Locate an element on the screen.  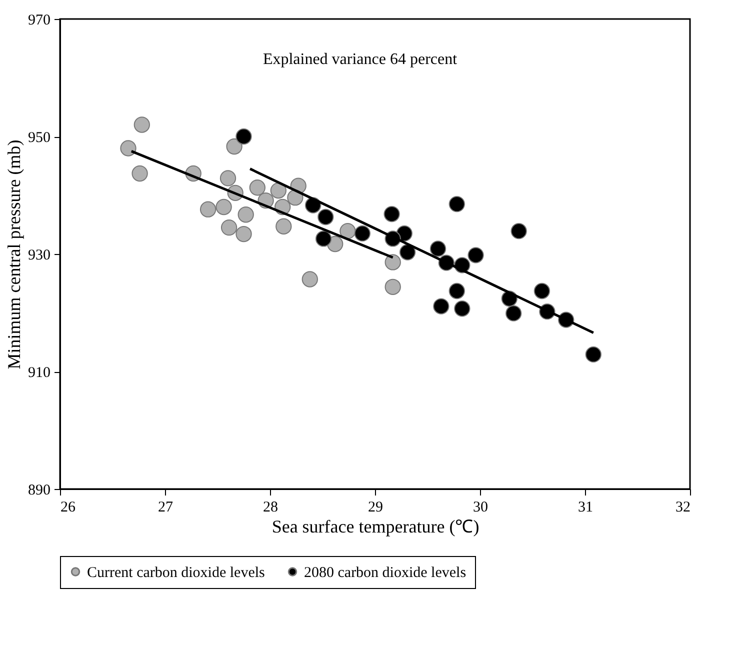
y-tick-label: 910 is located at coordinates (39, 373).